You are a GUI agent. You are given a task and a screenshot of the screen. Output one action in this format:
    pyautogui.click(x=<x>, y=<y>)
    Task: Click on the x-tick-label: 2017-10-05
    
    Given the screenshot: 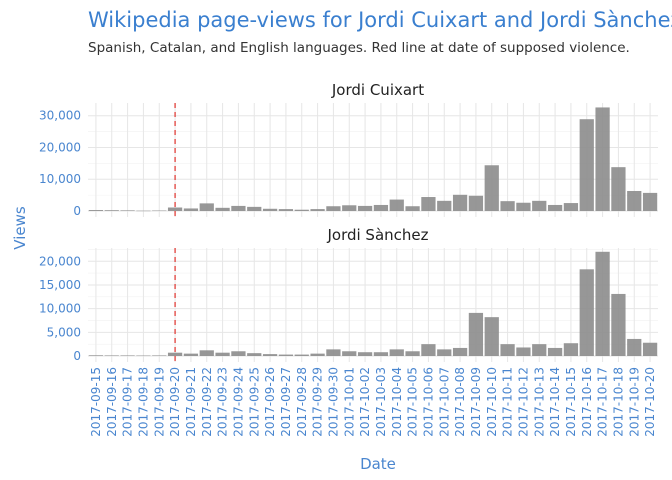 What is the action you would take?
    pyautogui.click(x=413, y=402)
    